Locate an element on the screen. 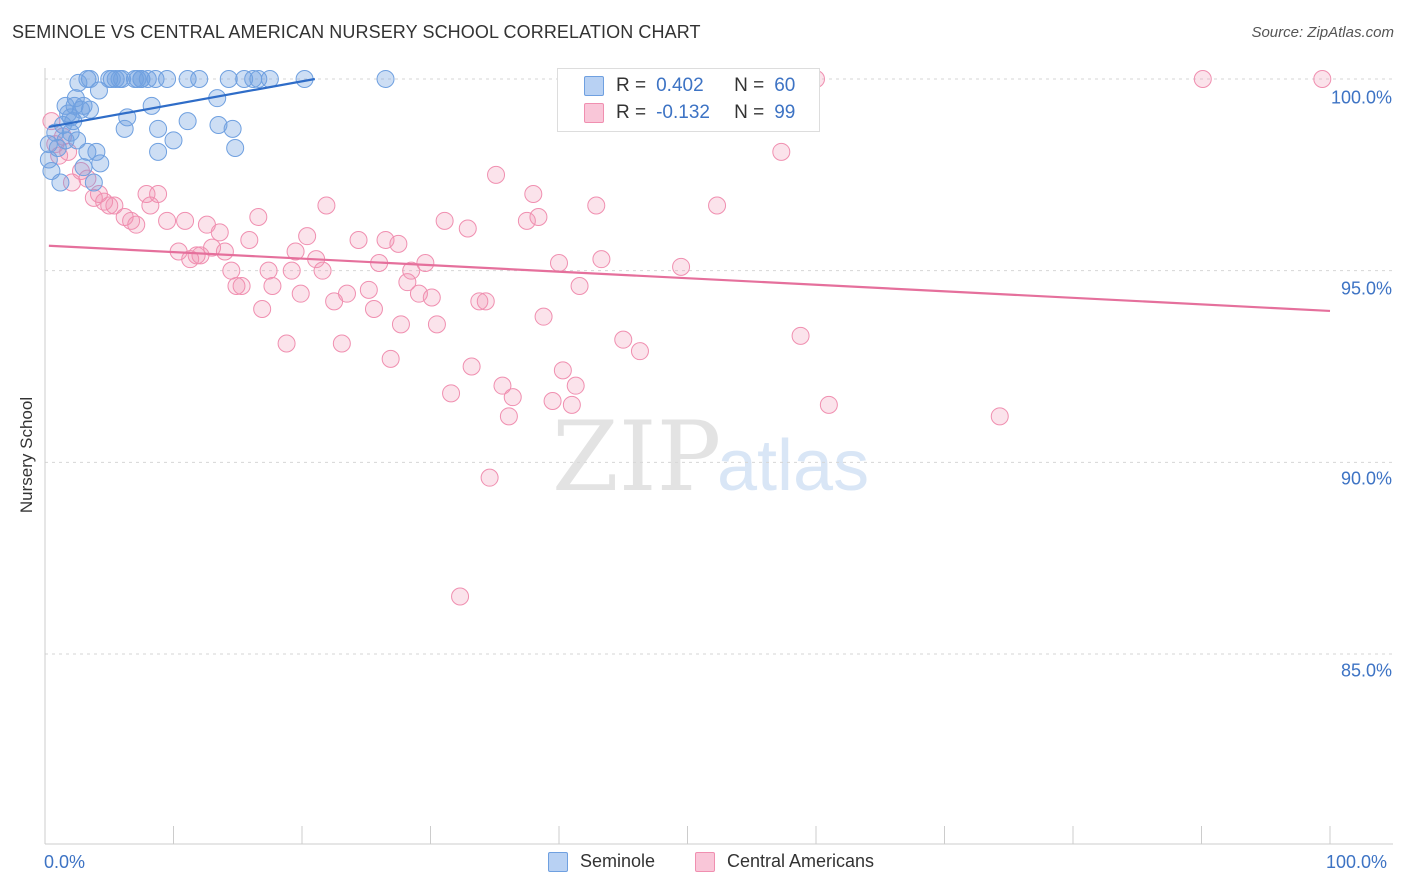  y-tick-label-100: 100.0% is located at coordinates (1361, 97).